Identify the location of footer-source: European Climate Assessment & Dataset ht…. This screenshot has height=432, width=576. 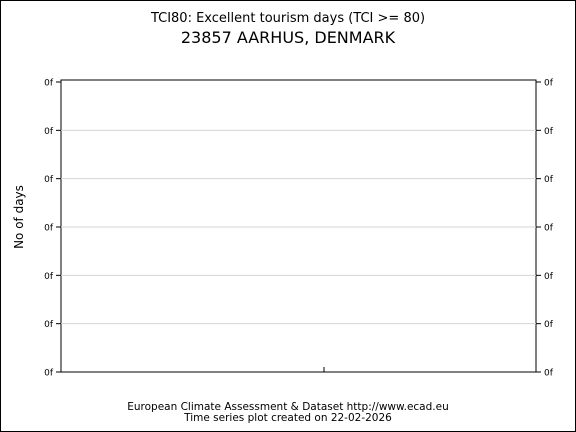
(288, 407).